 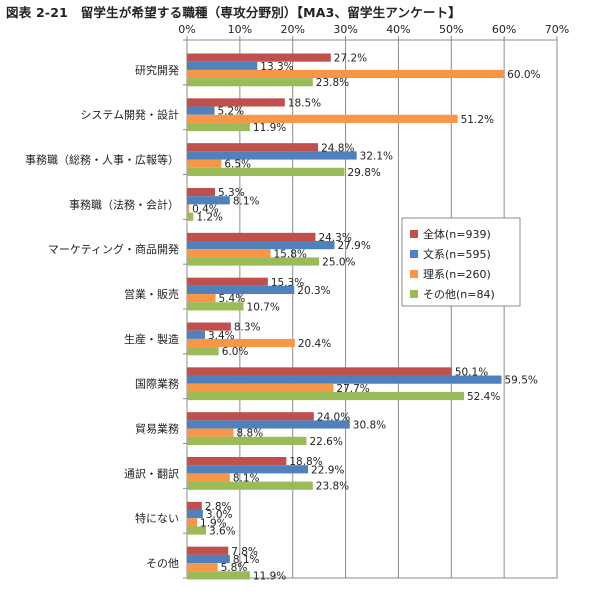 What do you see at coordinates (352, 389) in the screenshot?
I see `data-label: 27.7%` at bounding box center [352, 389].